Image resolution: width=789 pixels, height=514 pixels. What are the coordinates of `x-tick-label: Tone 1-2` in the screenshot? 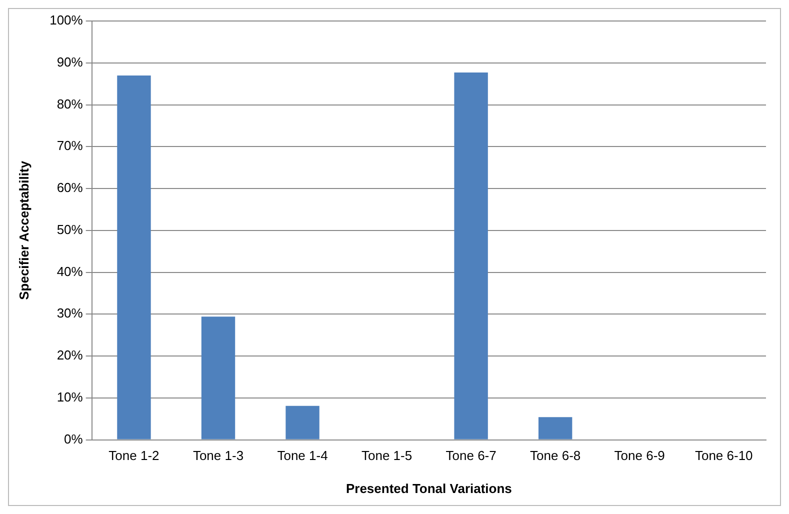 It's located at (134, 456).